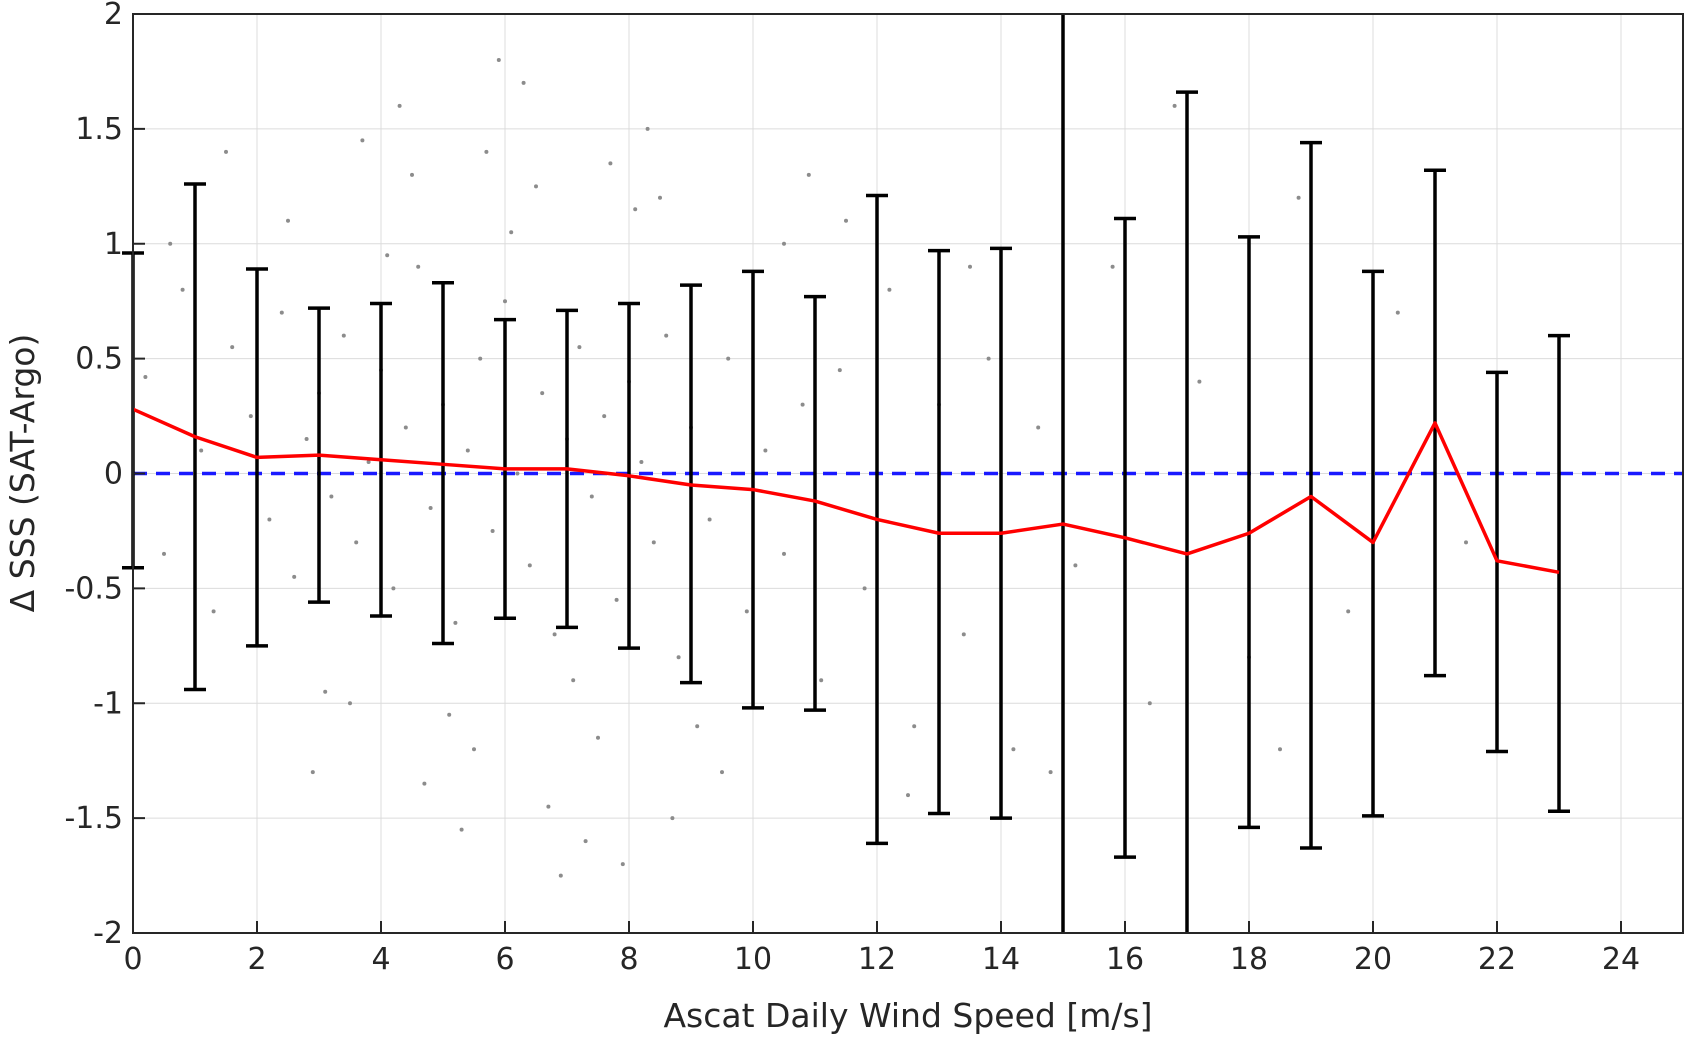 The image size is (1687, 1039). I want to click on y-axis-label: Δ SSS (SAT-Argo), so click(22, 473).